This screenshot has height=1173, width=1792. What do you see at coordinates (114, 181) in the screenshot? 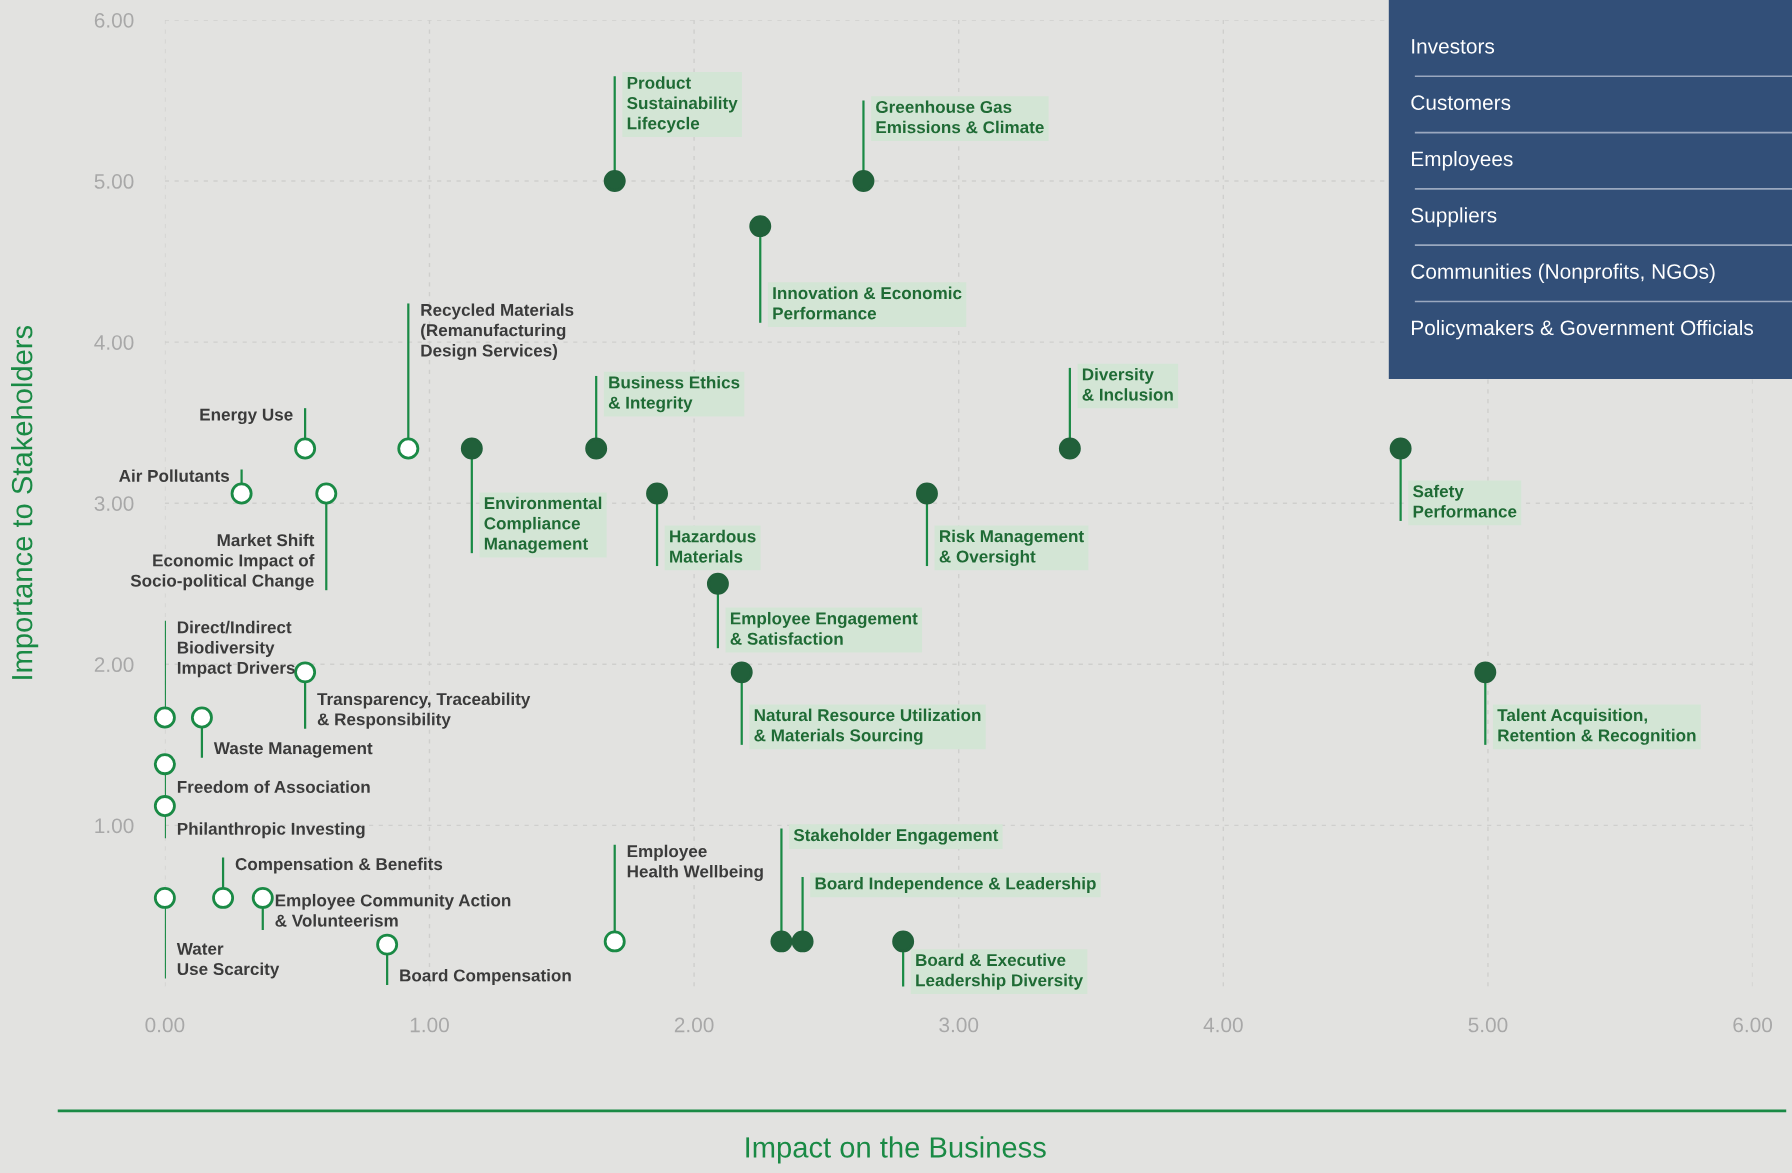
I see `y-tick-label: 5.00` at bounding box center [114, 181].